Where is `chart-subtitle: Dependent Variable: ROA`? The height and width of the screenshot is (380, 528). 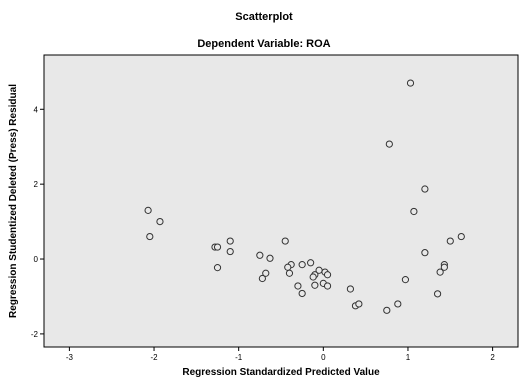 chart-subtitle: Dependent Variable: ROA is located at coordinates (263, 44).